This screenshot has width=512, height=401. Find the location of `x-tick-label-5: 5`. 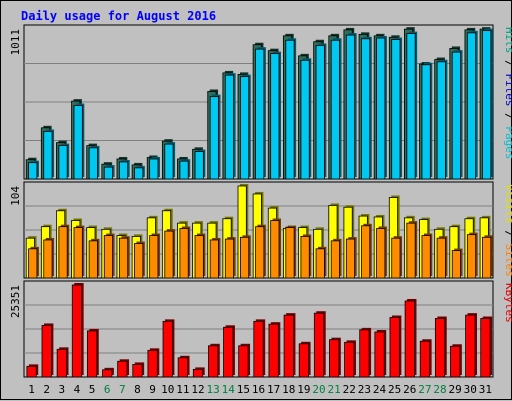

x-tick-label-5: 5 is located at coordinates (92, 389).